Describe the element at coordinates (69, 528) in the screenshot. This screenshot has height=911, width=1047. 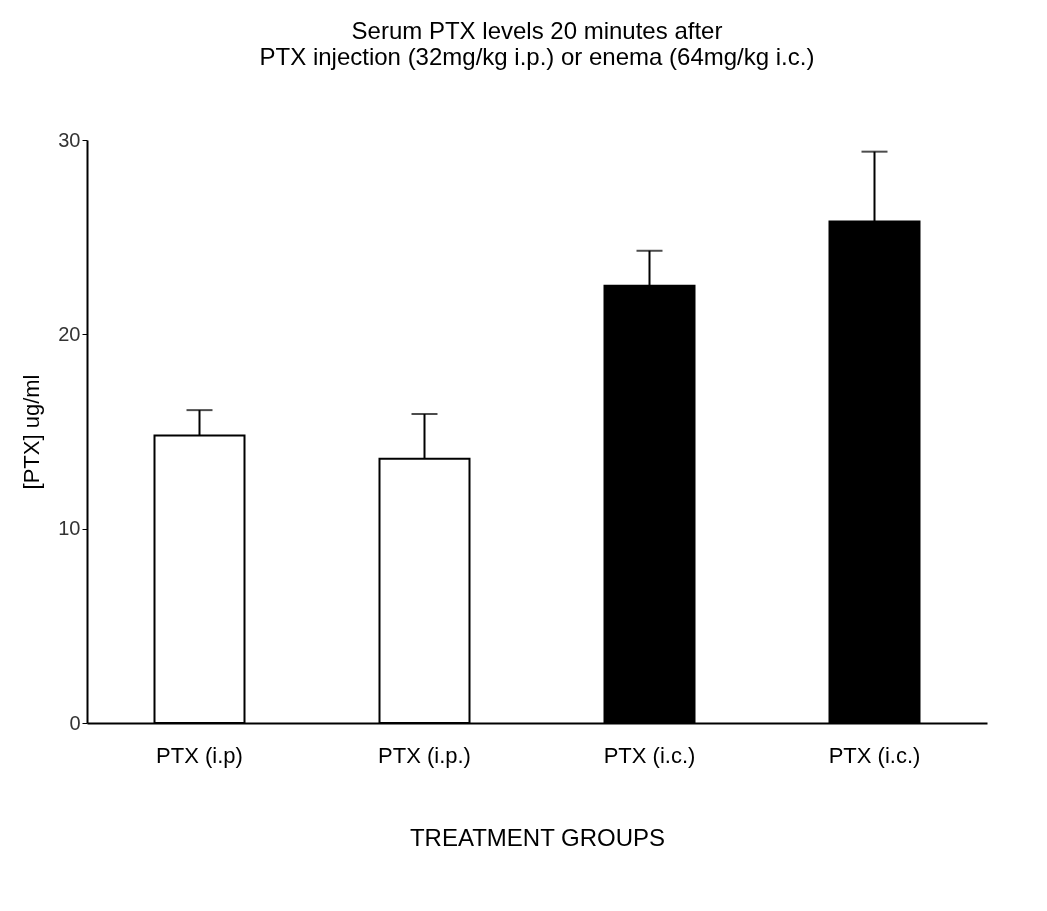
I see `y-tick-label: 10` at that location.